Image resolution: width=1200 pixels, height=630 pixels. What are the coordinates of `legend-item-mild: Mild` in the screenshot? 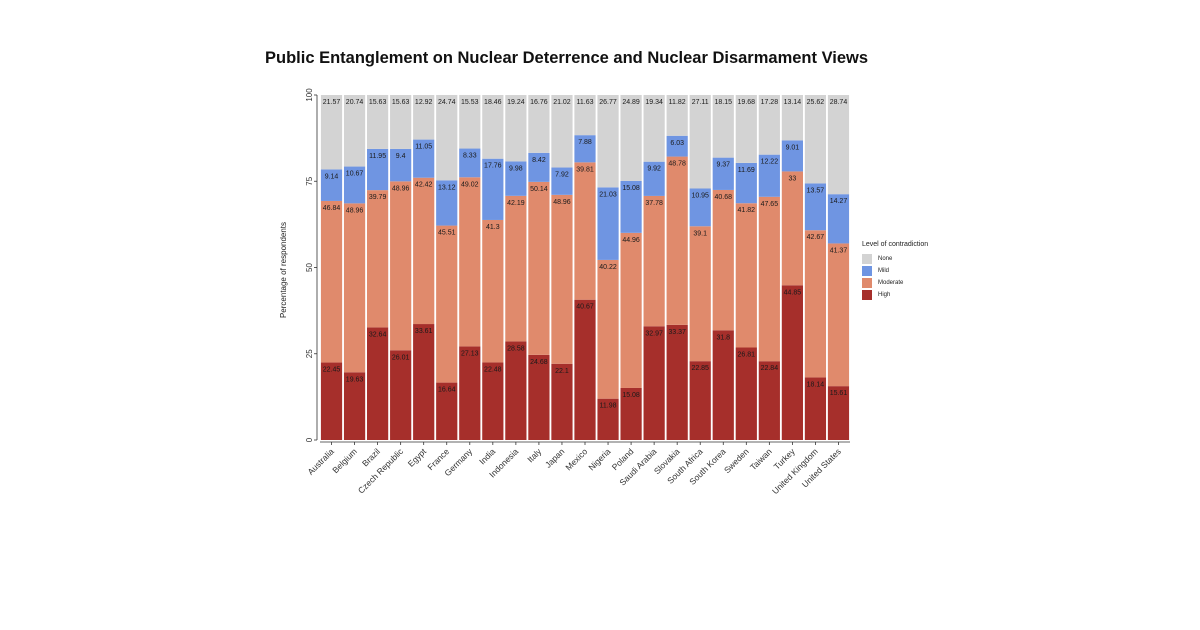 It's located at (895, 270).